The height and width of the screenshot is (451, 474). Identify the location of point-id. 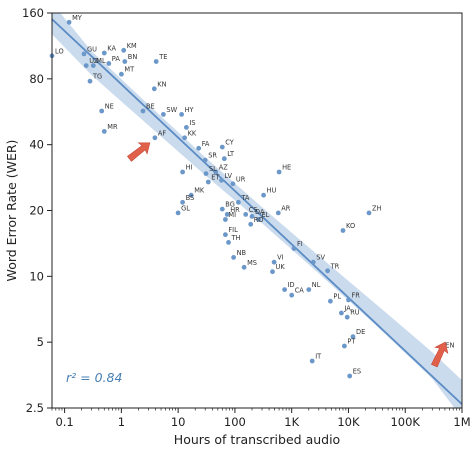
(284, 289).